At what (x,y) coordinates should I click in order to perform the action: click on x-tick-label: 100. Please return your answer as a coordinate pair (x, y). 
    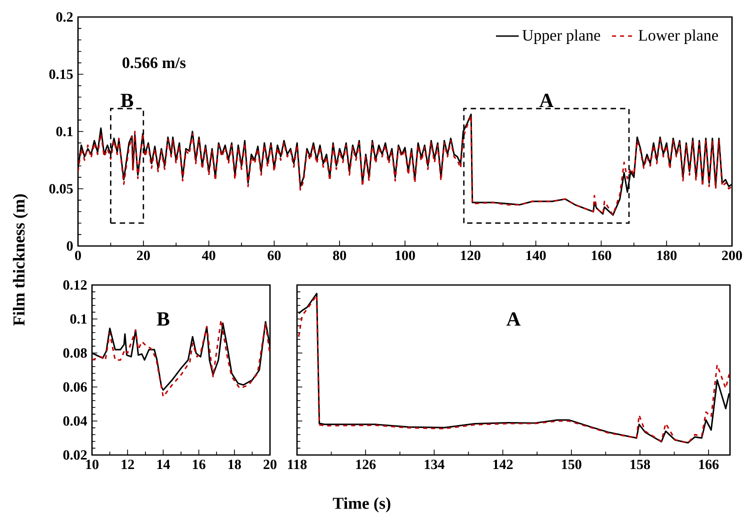
    Looking at the image, I should click on (405, 255).